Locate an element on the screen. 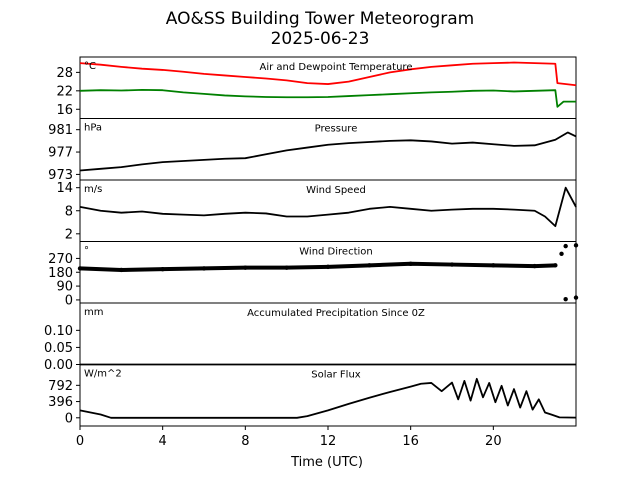  x-axis: 0 4 8 12 16 20 is located at coordinates (289, 437).